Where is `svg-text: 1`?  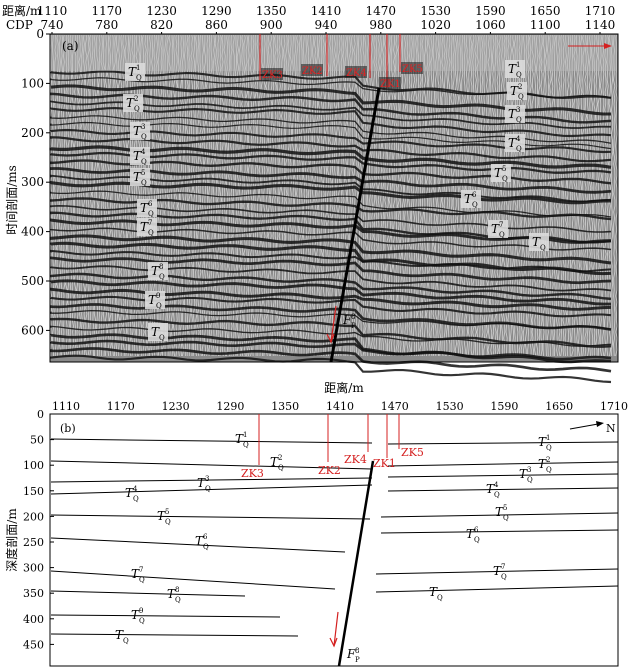 svg-text: 1 is located at coordinates (138, 68).